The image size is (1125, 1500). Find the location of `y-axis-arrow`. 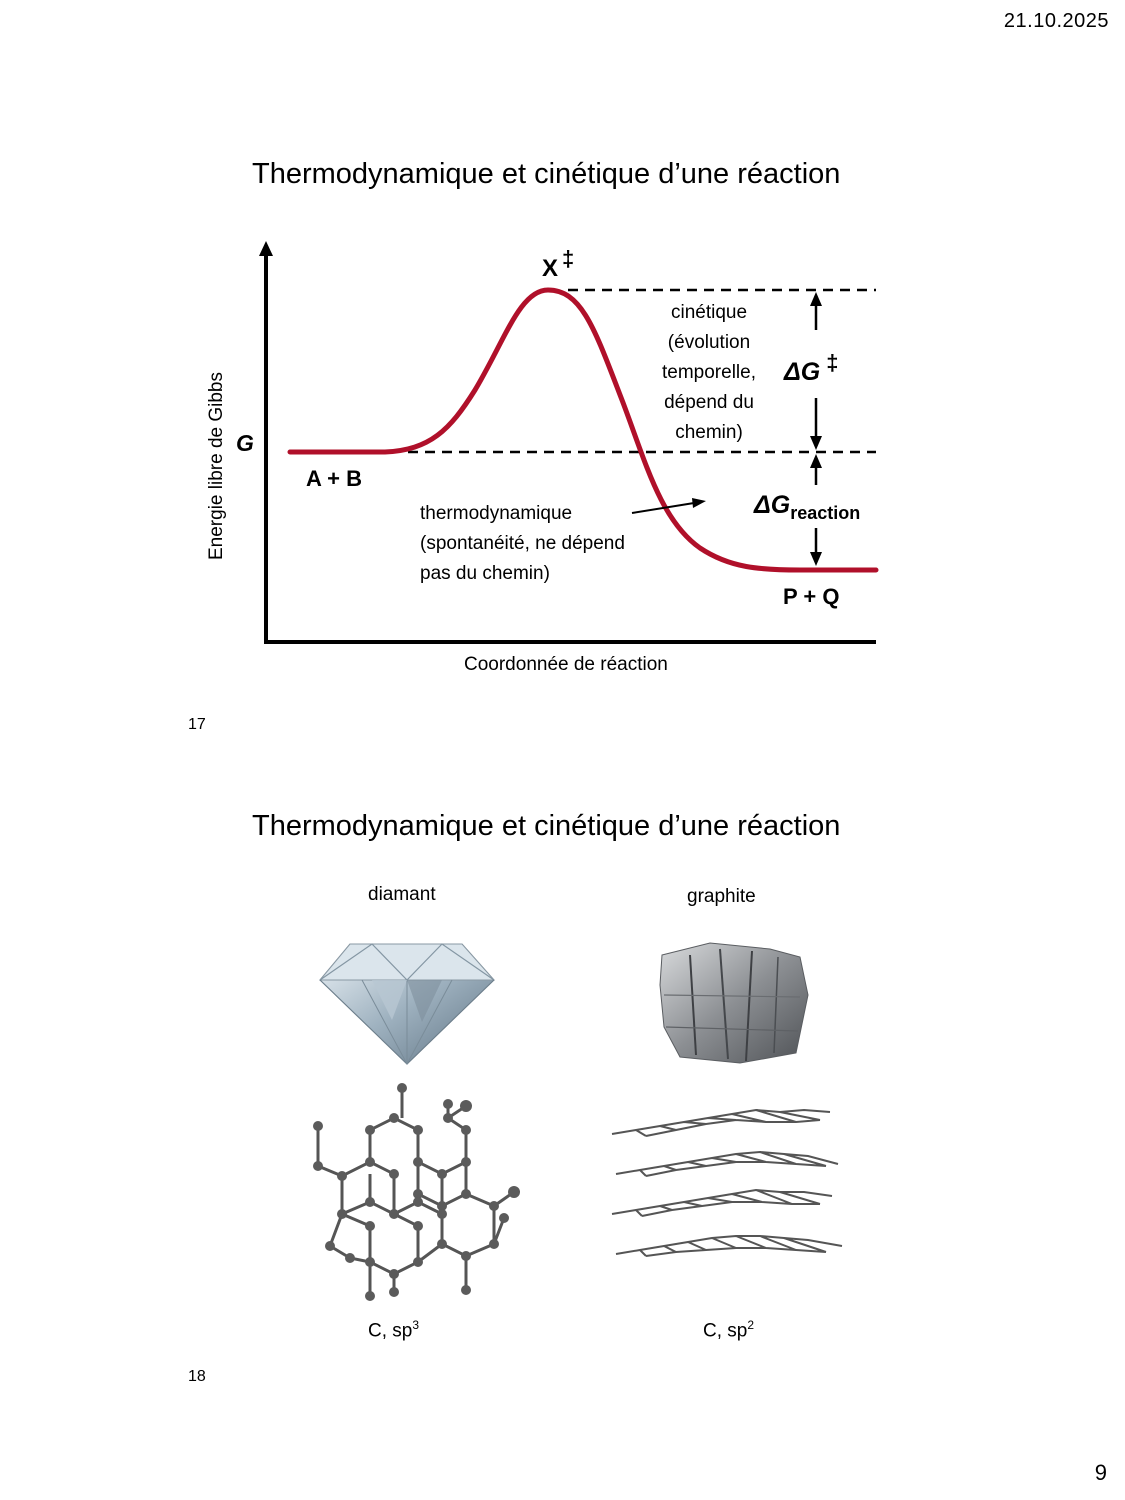

y-axis-arrow is located at coordinates (266, 248).